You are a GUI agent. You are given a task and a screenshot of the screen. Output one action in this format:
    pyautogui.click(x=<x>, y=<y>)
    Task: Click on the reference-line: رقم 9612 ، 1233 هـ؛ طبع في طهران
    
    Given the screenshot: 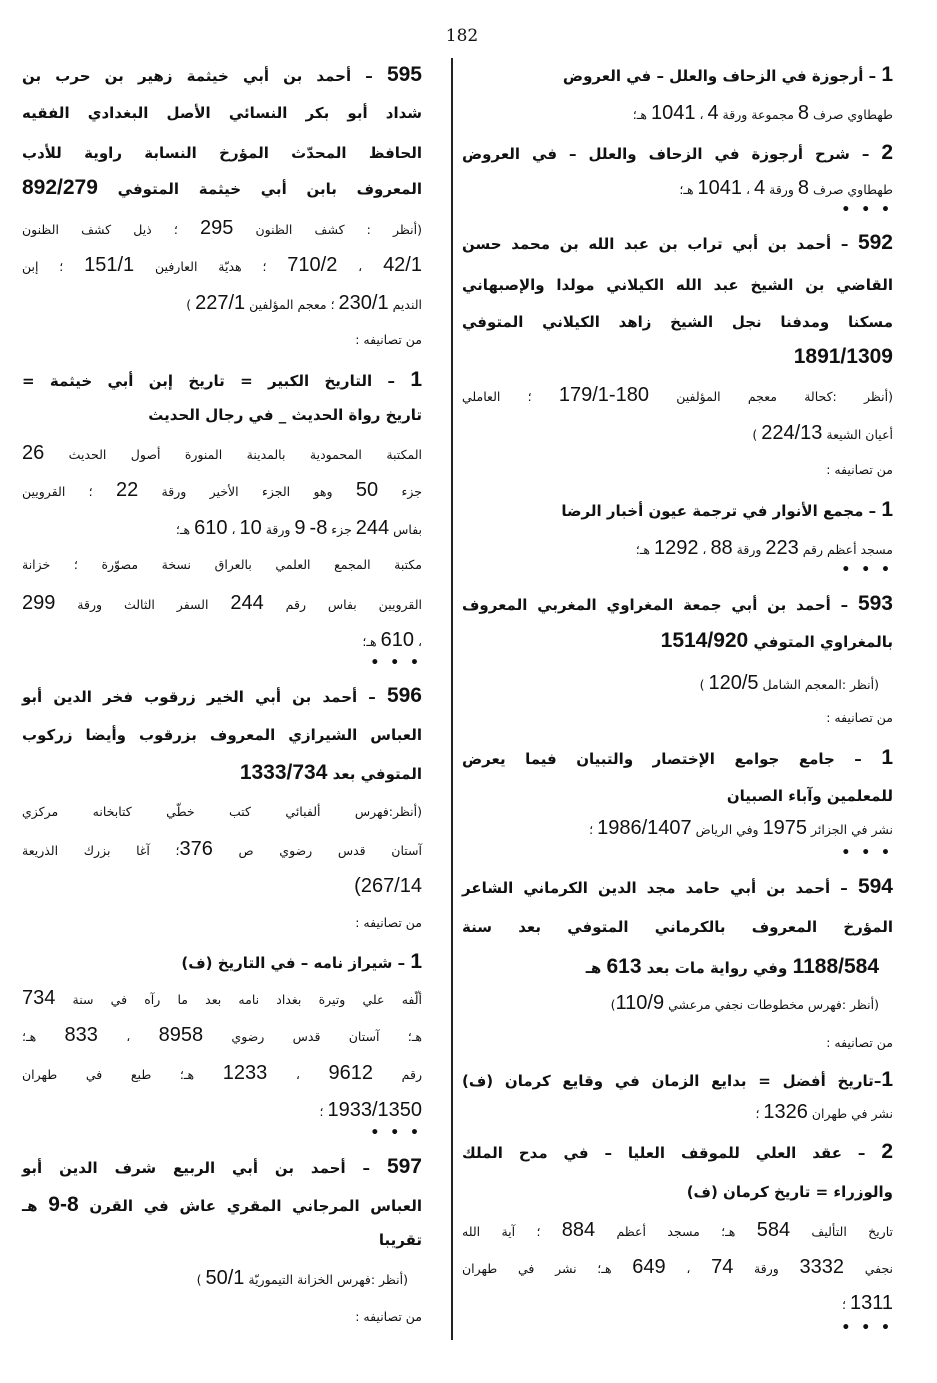 What is the action you would take?
    pyautogui.click(x=222, y=1073)
    